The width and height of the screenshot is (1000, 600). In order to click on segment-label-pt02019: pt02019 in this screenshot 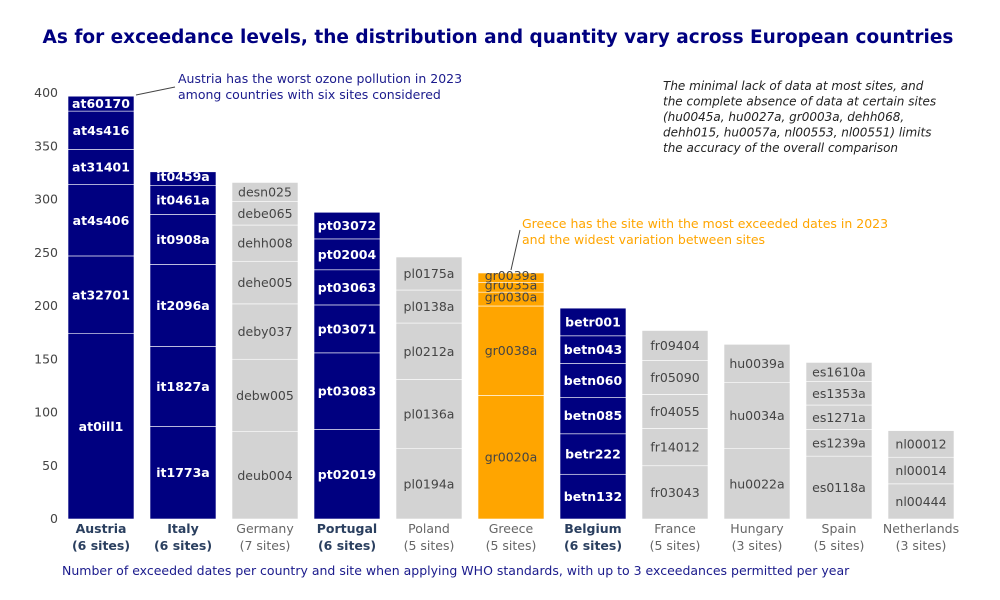, I will do `click(347, 474)`.